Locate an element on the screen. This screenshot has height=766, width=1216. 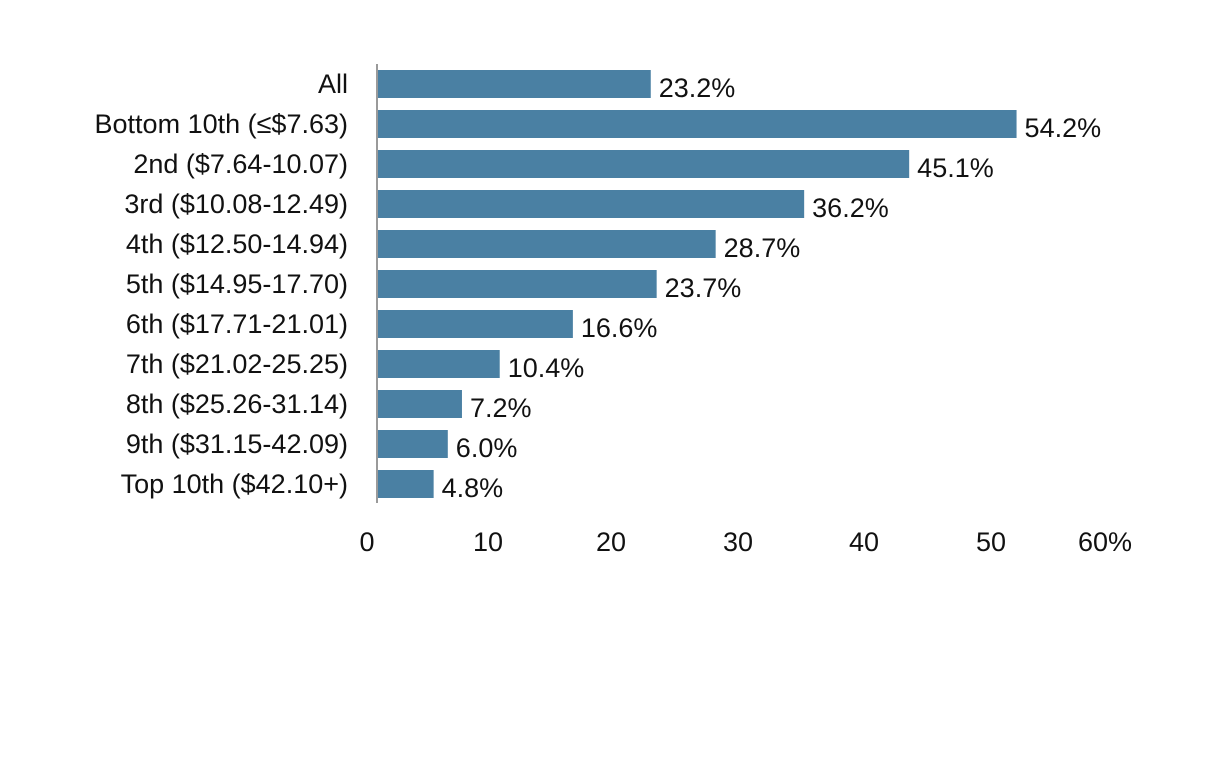
category-label-7: 7th ($21.02-25.25) is located at coordinates (237, 364).